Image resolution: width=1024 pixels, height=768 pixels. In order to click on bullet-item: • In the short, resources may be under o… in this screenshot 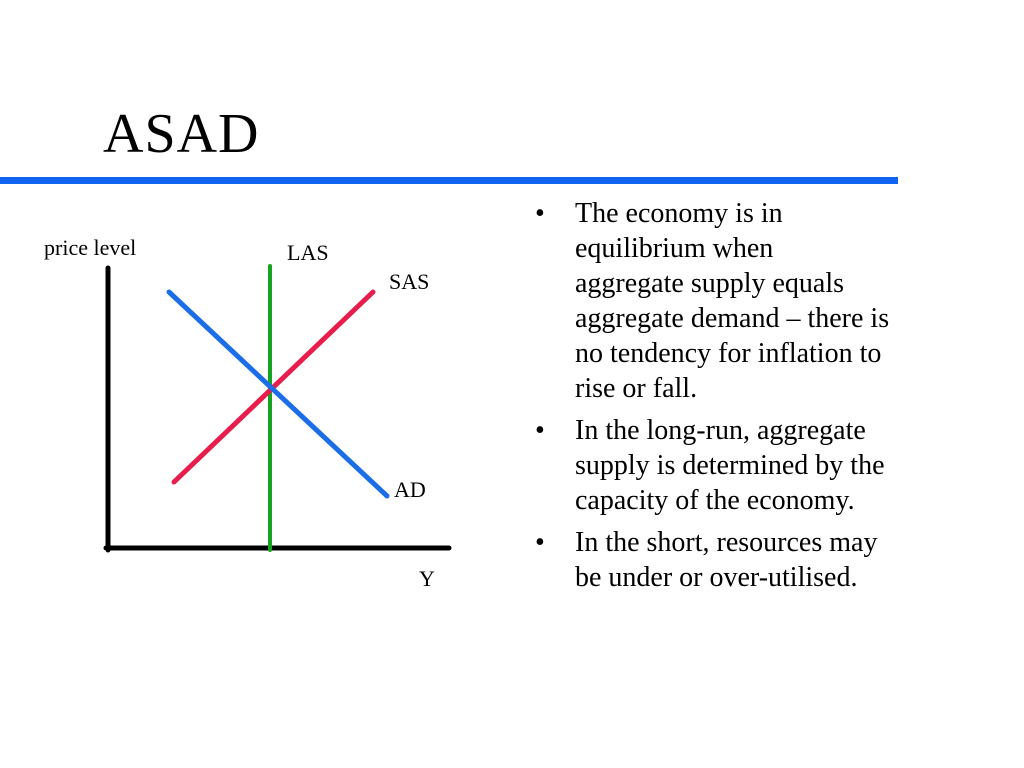, I will do `click(737, 560)`.